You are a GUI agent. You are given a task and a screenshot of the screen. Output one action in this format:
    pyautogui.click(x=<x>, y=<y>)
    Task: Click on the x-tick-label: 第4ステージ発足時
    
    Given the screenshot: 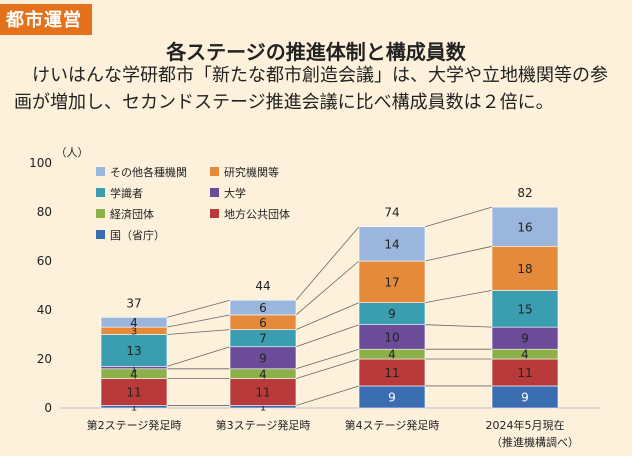 What is the action you would take?
    pyautogui.click(x=392, y=425)
    